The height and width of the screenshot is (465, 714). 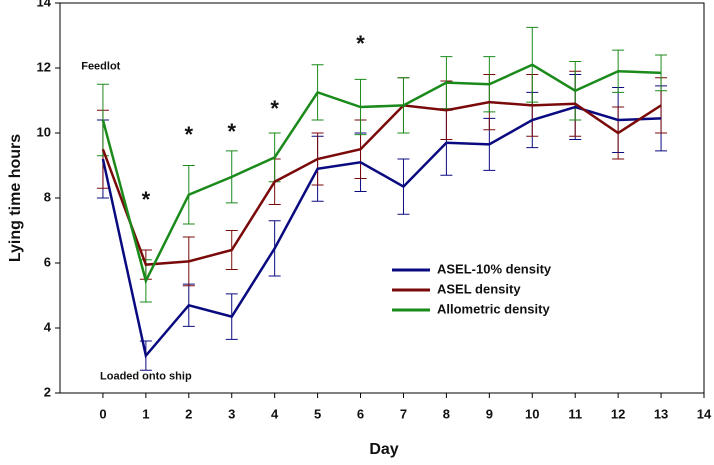 What do you see at coordinates (188, 413) in the screenshot?
I see `x-tick-label: 2` at bounding box center [188, 413].